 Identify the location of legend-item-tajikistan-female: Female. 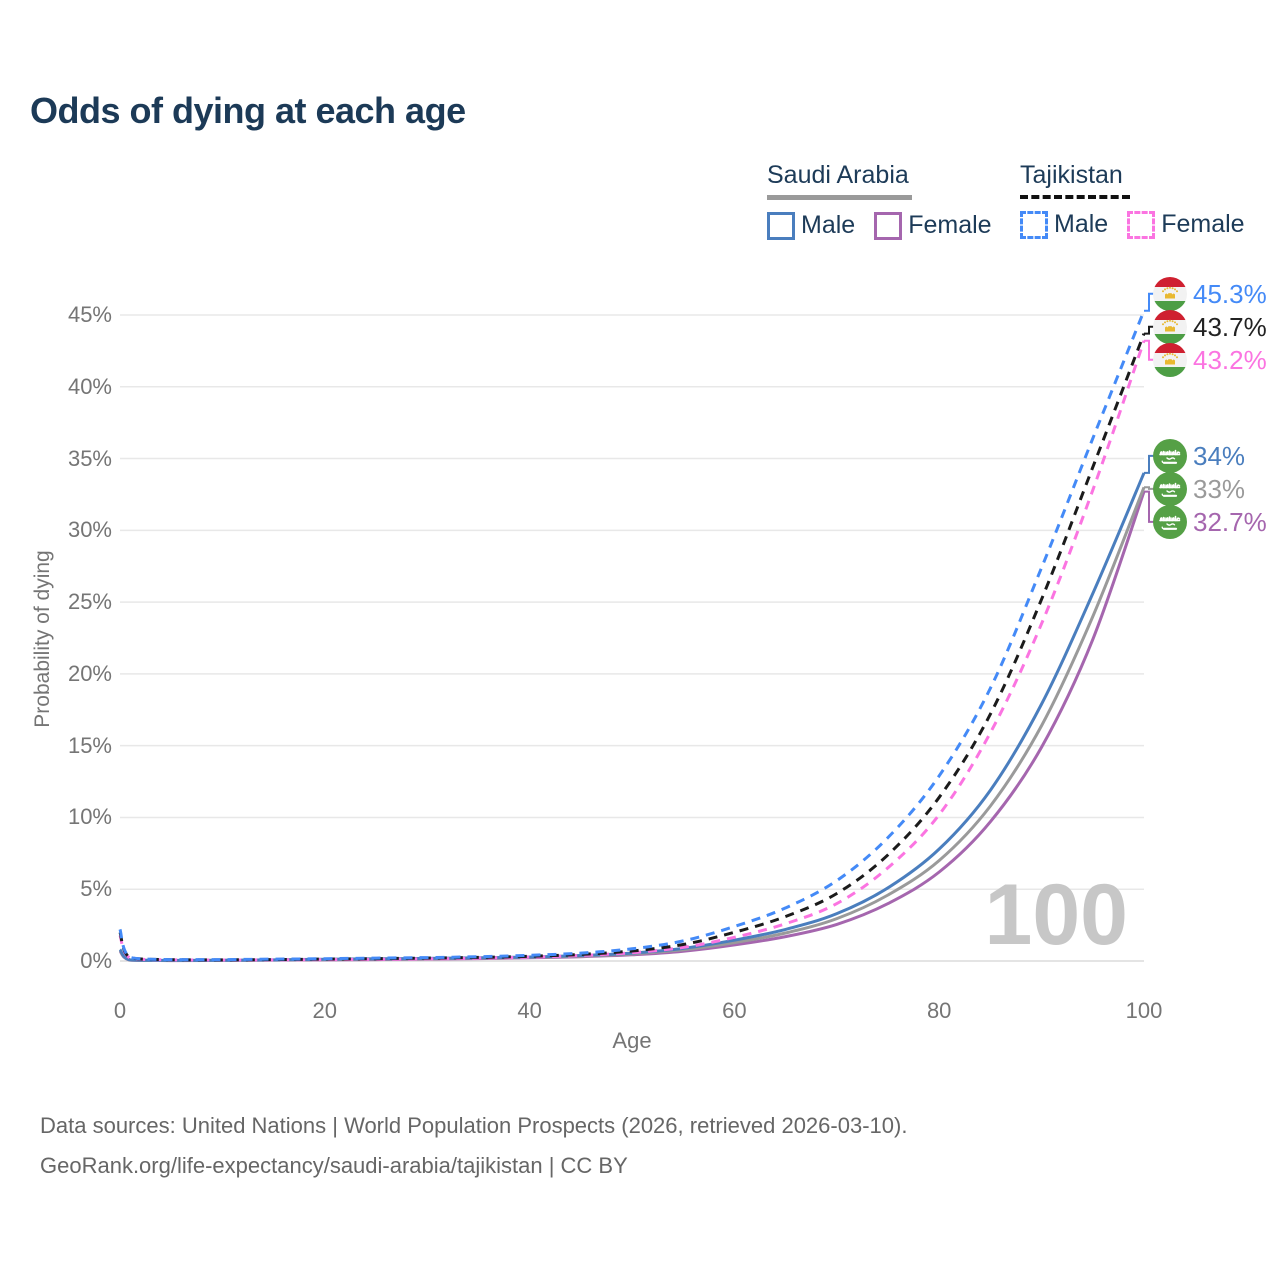
(1186, 224).